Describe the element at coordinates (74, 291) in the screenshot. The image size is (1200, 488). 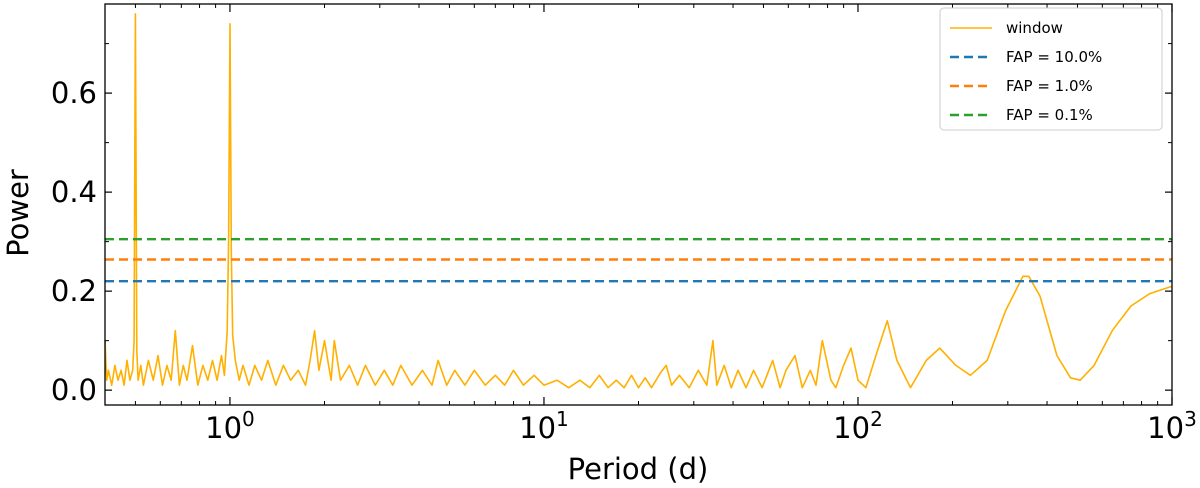
I see `y-tick-label: 0.2` at that location.